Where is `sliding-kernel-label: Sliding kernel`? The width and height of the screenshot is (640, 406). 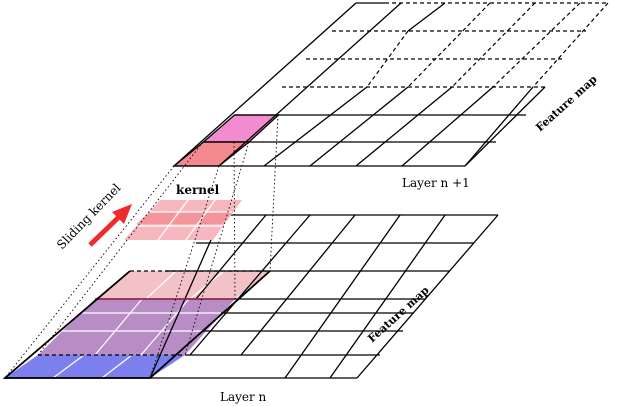 sliding-kernel-label: Sliding kernel is located at coordinates (89, 216).